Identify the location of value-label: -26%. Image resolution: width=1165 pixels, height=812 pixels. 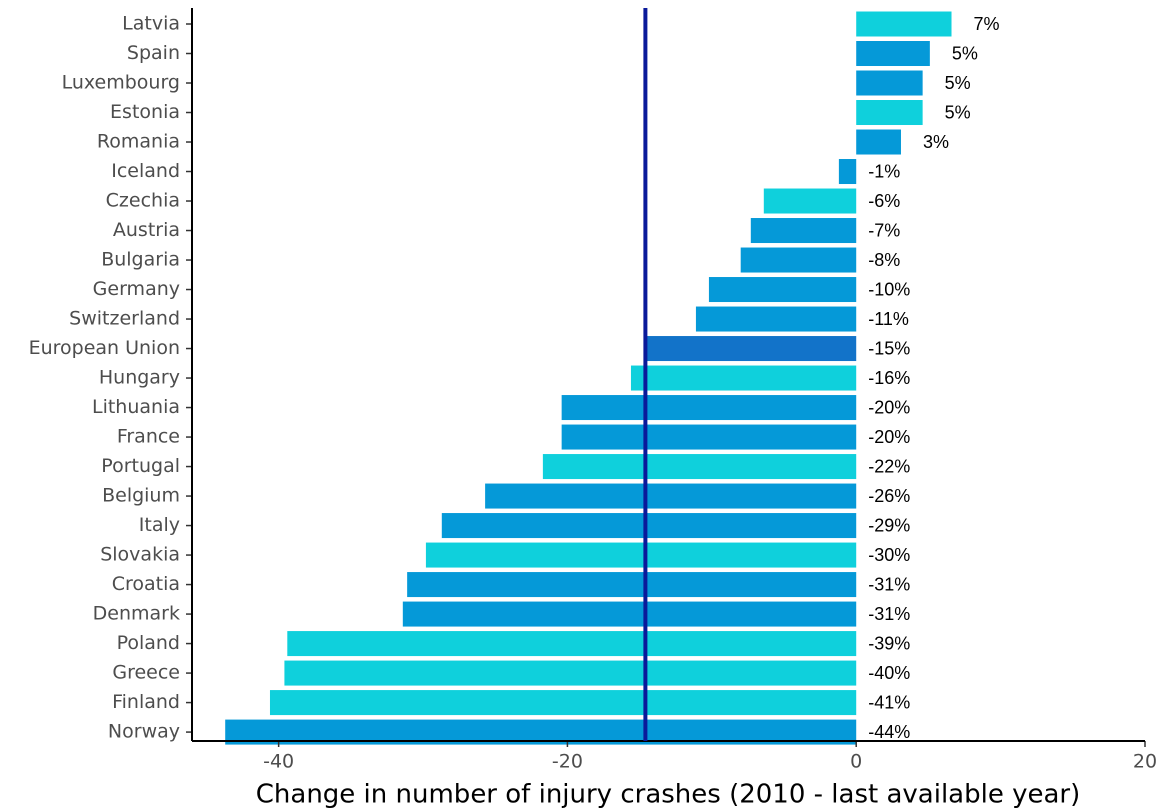
(889, 496).